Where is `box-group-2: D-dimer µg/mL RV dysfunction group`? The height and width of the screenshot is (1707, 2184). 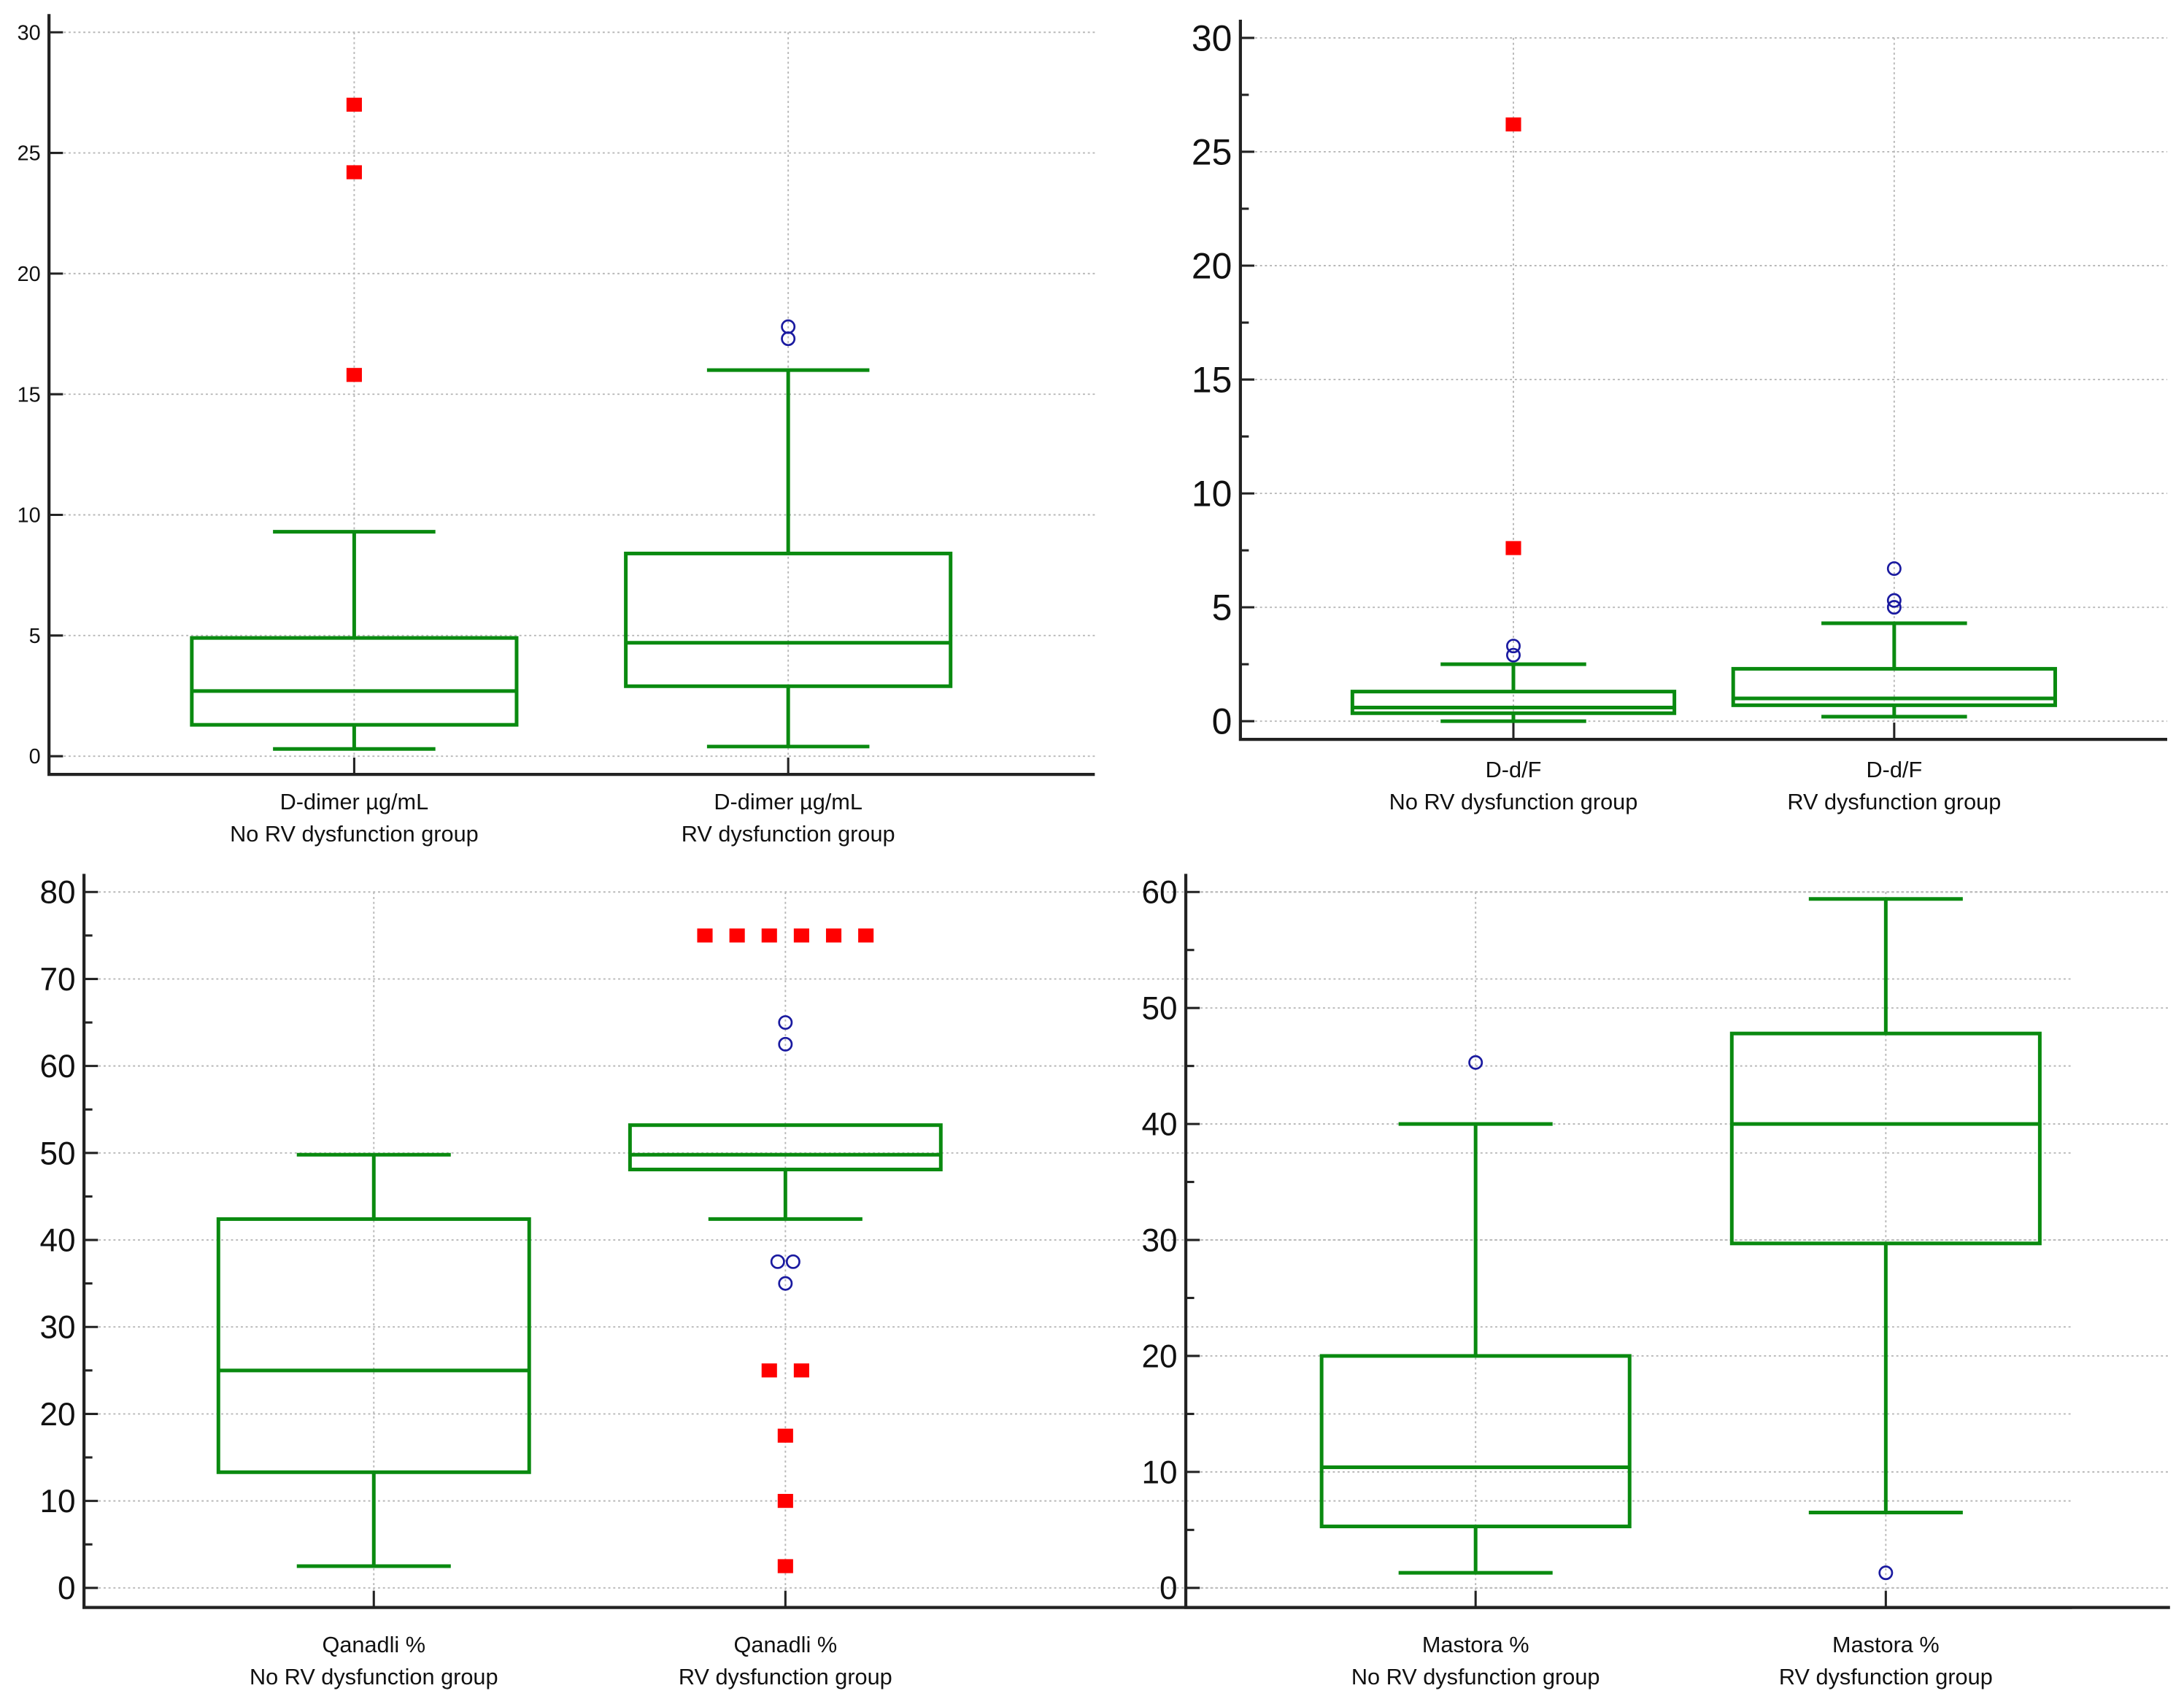 box-group-2: D-dimer µg/mL RV dysfunction group is located at coordinates (788, 583).